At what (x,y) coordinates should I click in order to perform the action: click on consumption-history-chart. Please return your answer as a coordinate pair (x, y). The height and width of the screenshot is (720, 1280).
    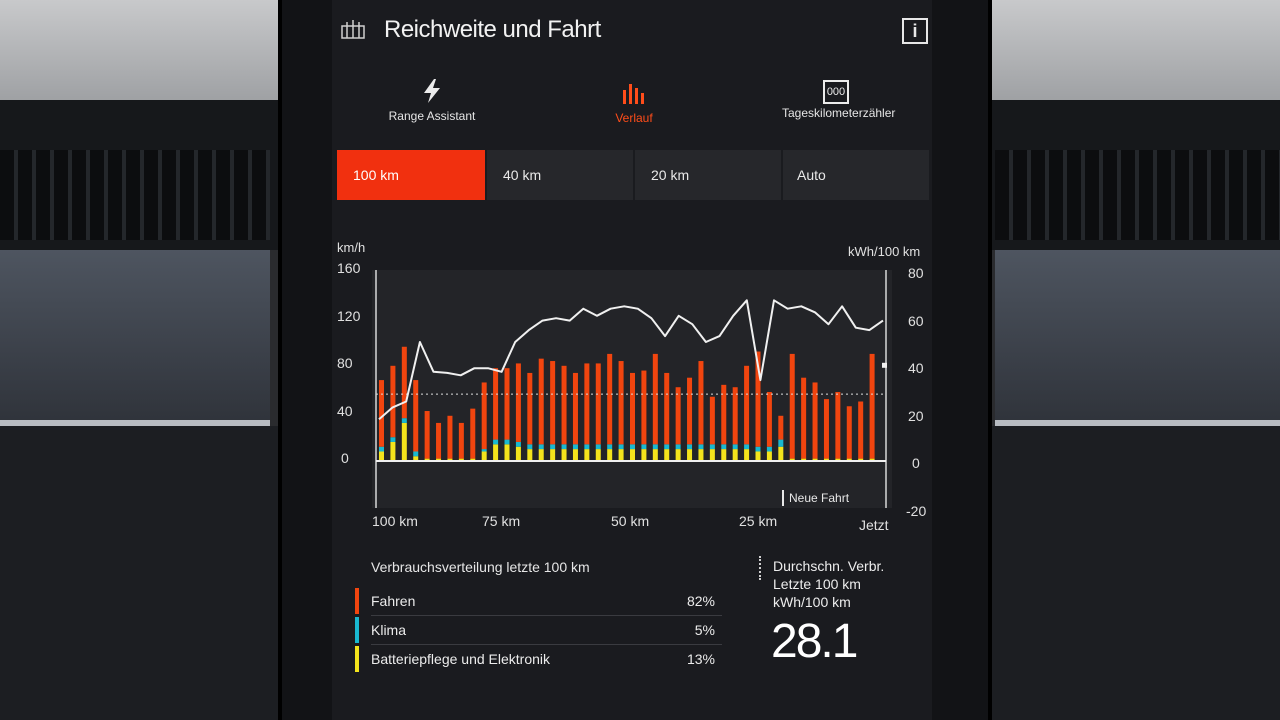
    Looking at the image, I should click on (632, 389).